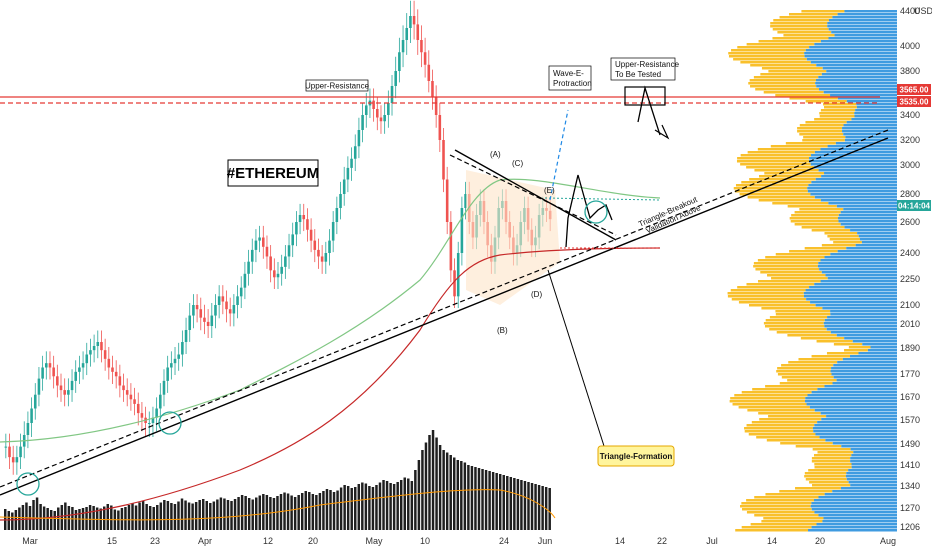  I want to click on volume-bars, so click(277, 480).